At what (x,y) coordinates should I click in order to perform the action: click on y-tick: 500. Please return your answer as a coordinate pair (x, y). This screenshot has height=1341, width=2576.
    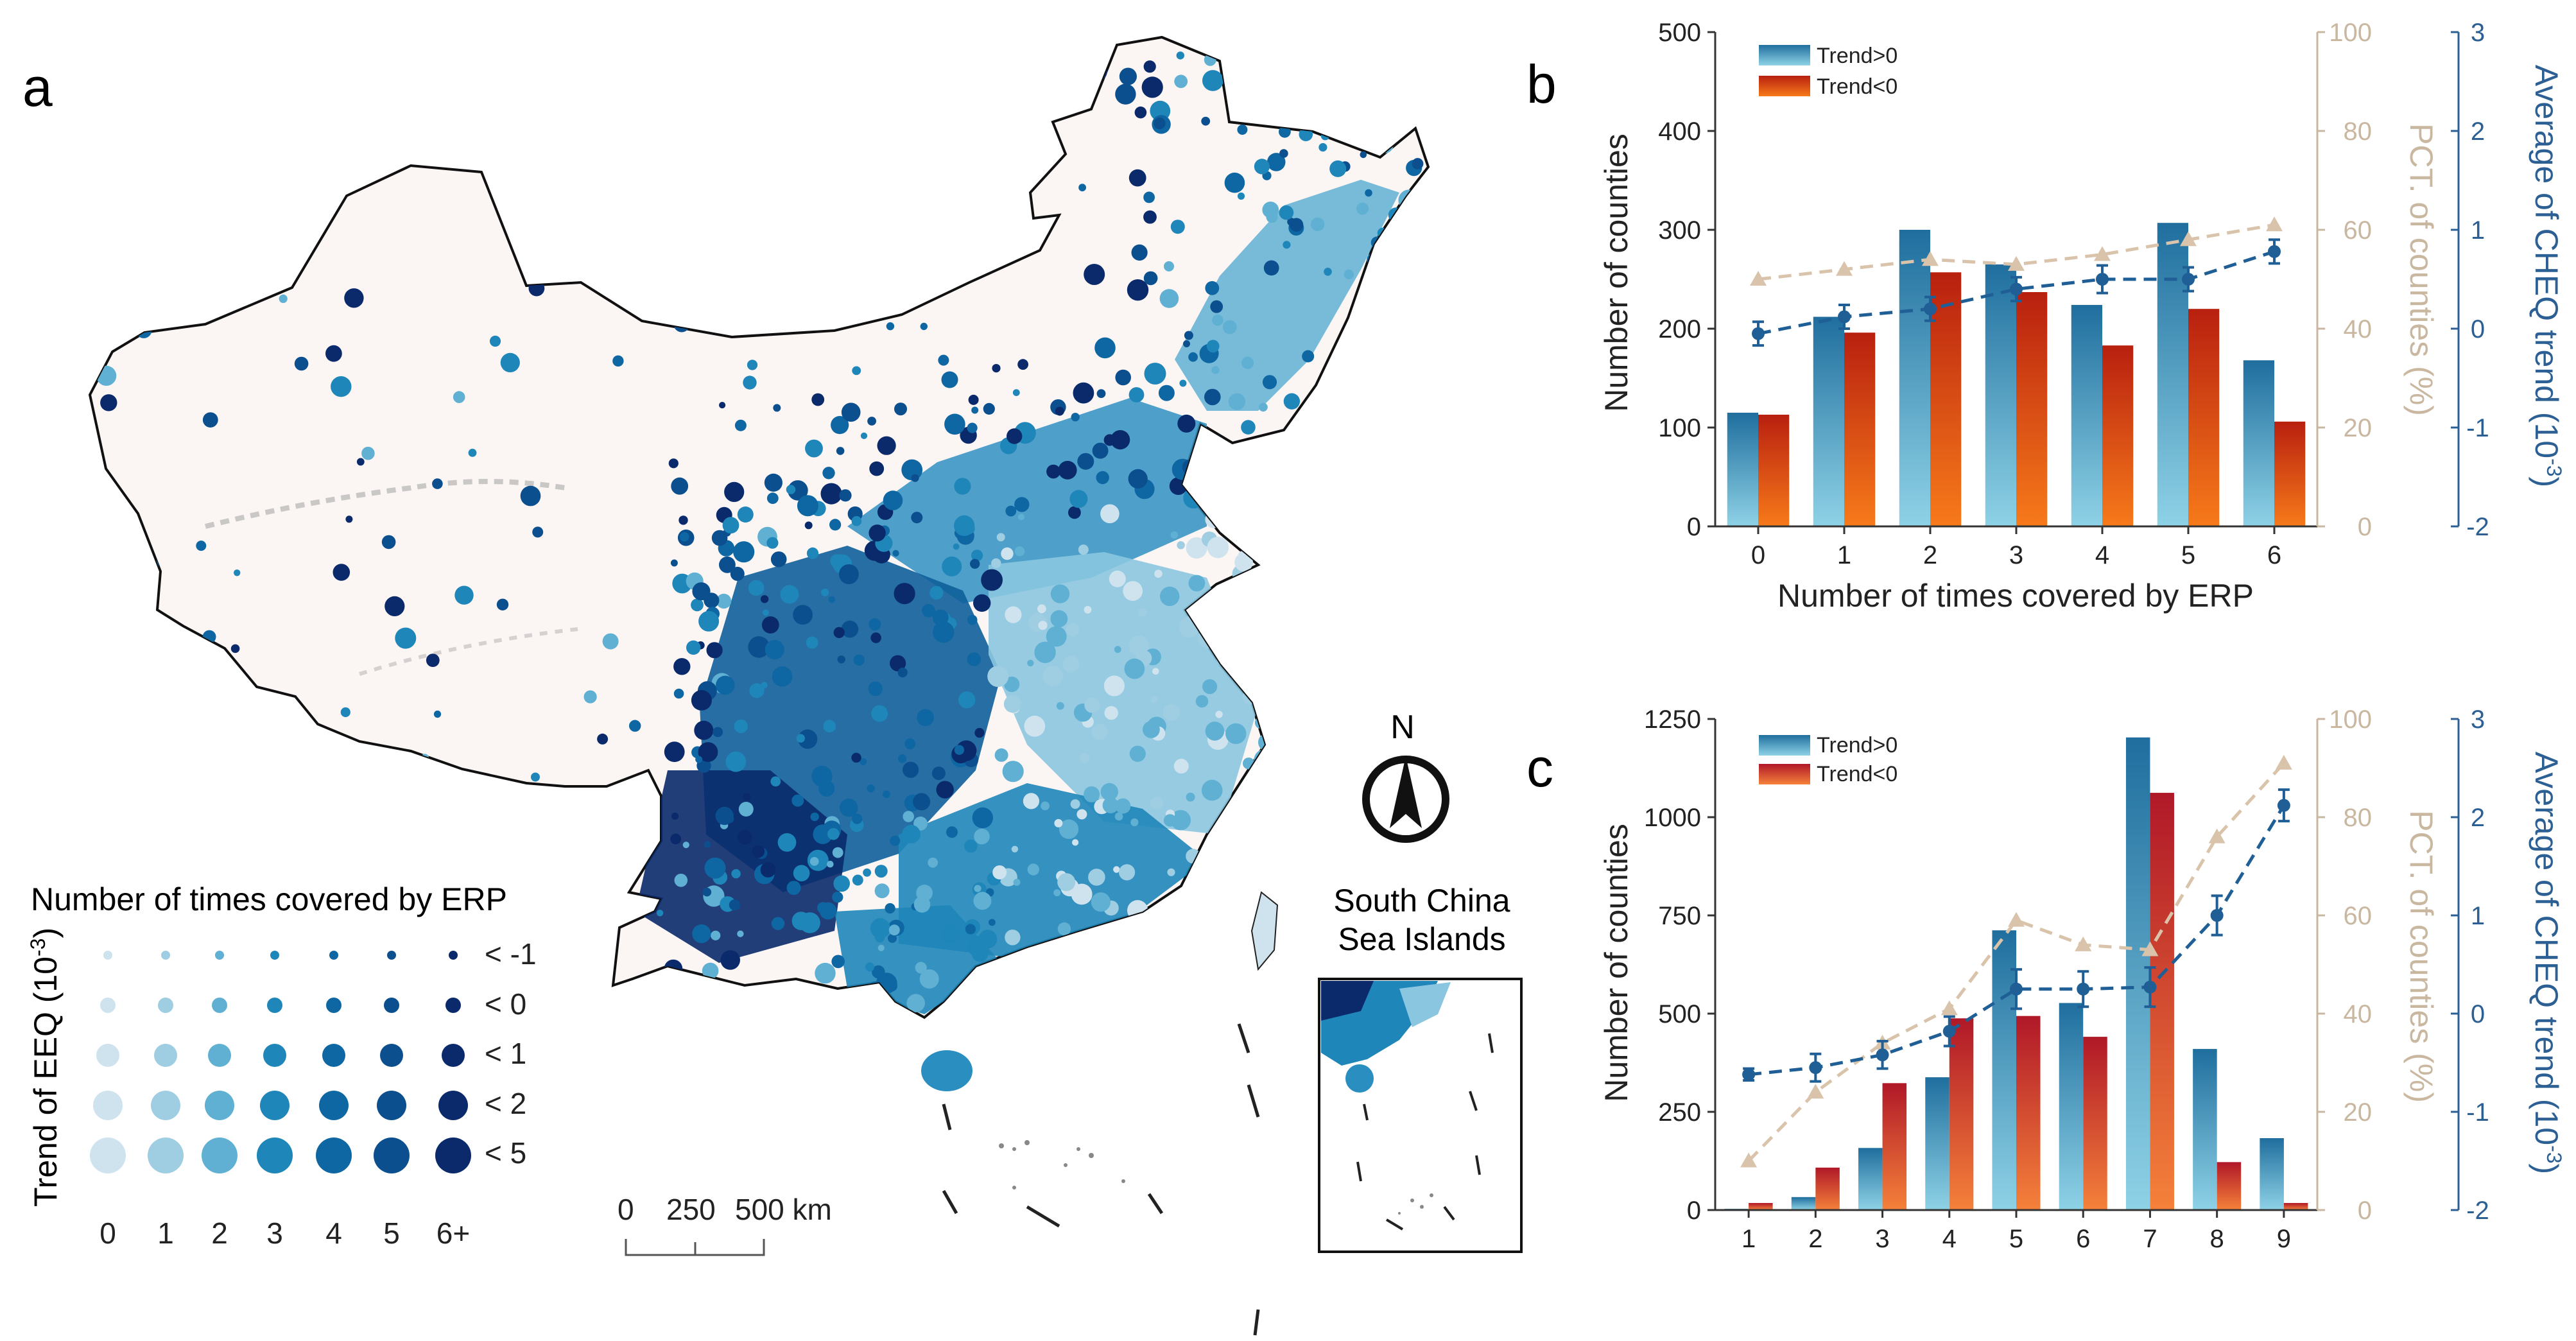
    Looking at the image, I should click on (1679, 33).